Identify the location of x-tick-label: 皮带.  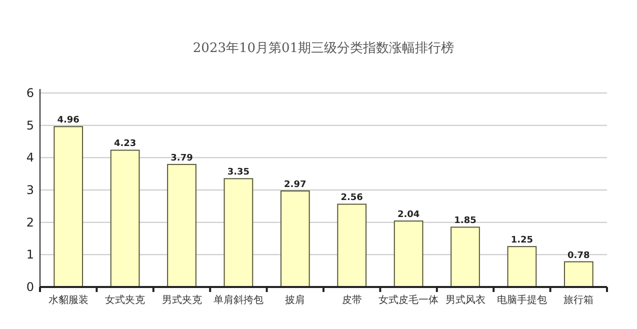
(352, 300).